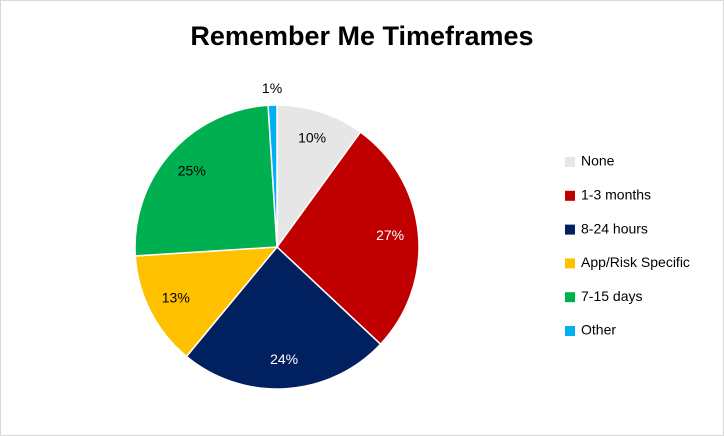 The width and height of the screenshot is (724, 436). Describe the element at coordinates (616, 195) in the screenshot. I see `legend-label: 1-3 months` at that location.